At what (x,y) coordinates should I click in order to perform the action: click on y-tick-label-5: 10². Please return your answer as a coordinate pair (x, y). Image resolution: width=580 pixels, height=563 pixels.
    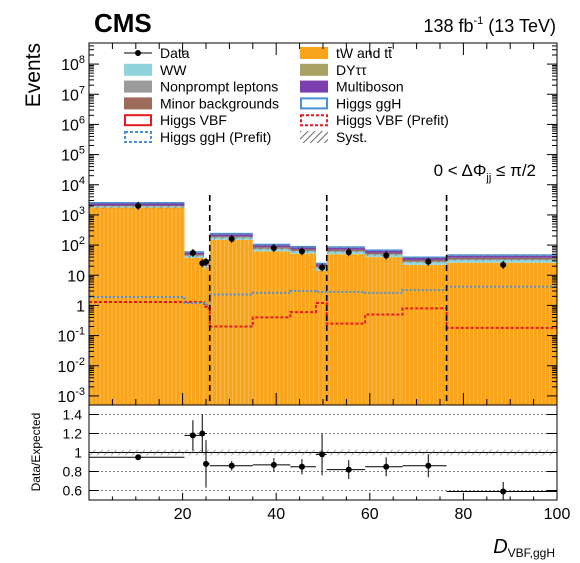
    Looking at the image, I should click on (73, 245).